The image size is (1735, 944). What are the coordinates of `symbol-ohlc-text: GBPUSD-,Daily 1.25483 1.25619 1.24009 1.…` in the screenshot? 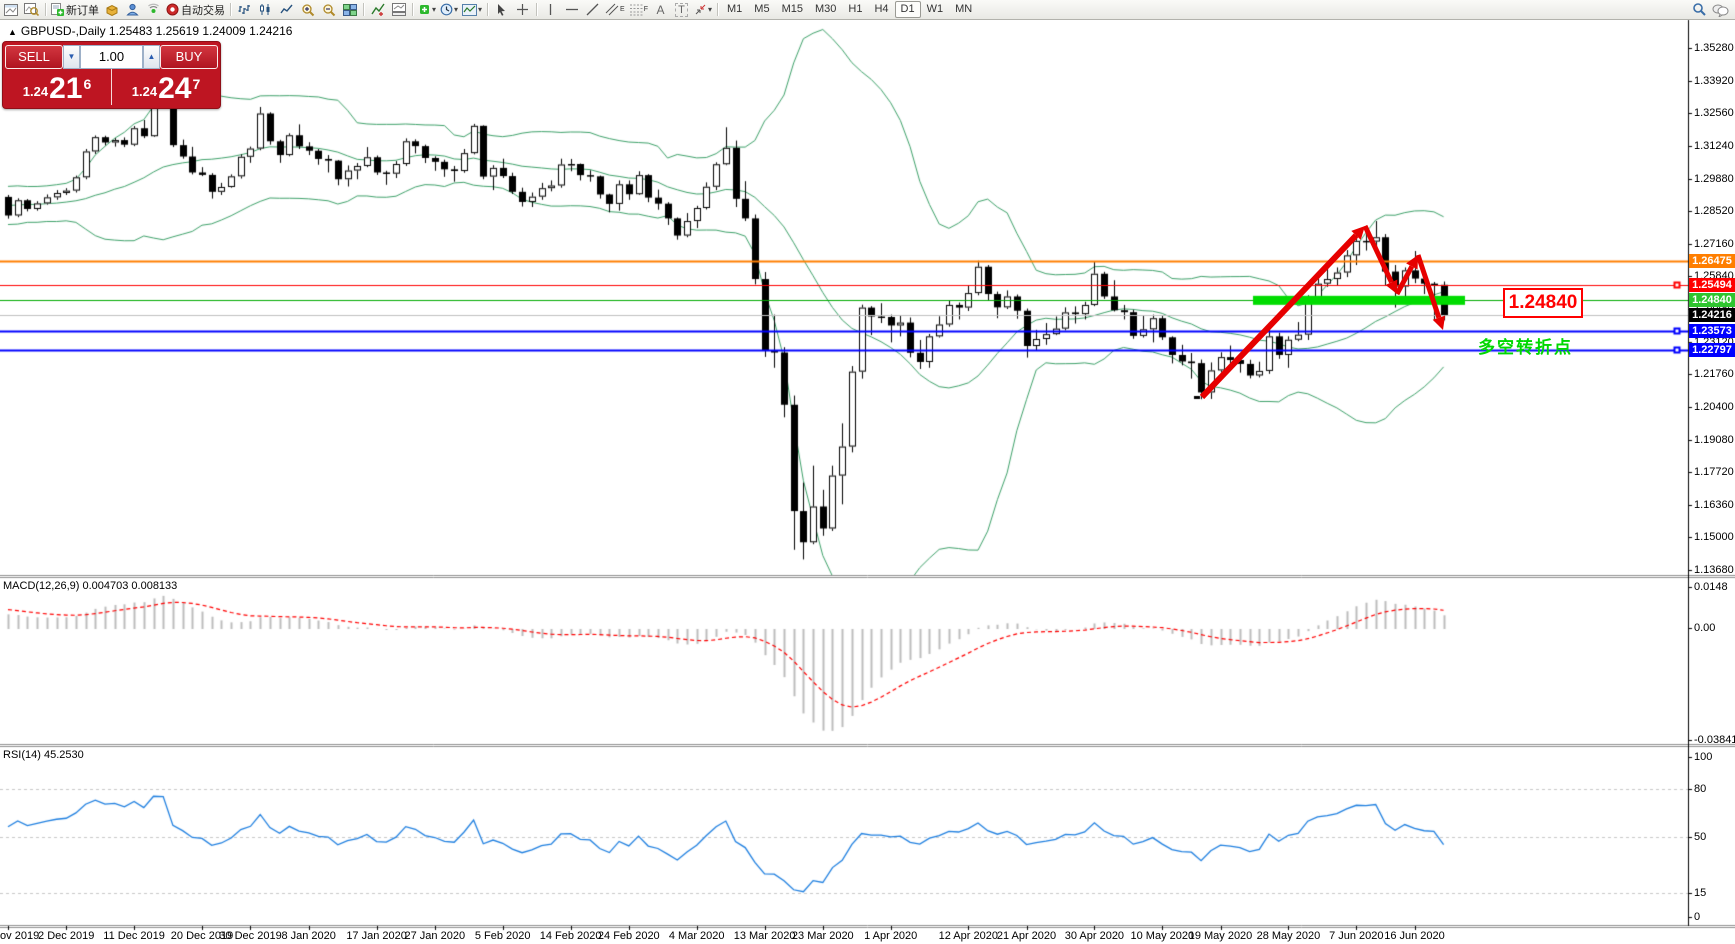 It's located at (156, 31).